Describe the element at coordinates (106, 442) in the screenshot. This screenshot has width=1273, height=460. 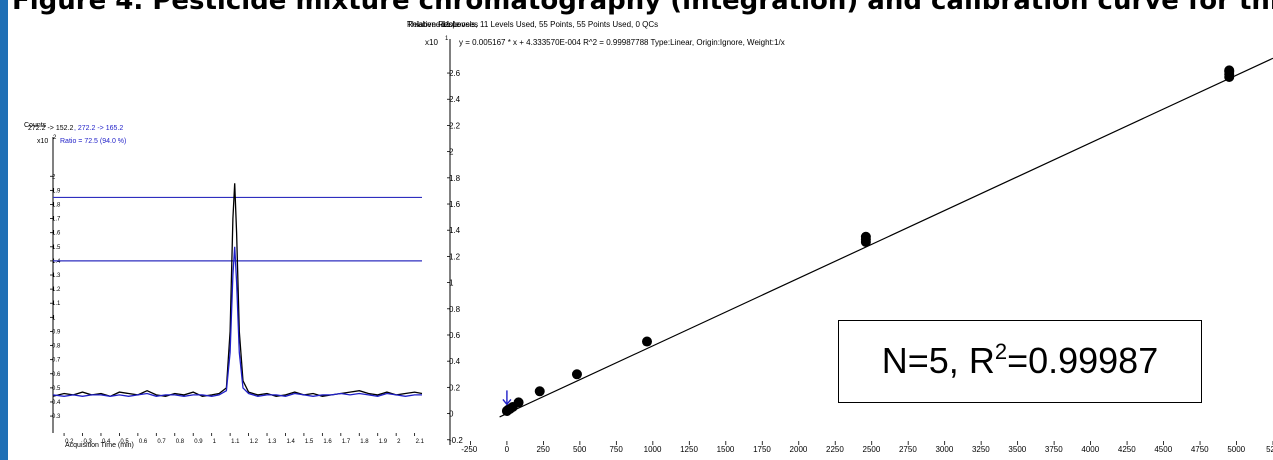
I see `left-x-tick-label: 0.4` at that location.